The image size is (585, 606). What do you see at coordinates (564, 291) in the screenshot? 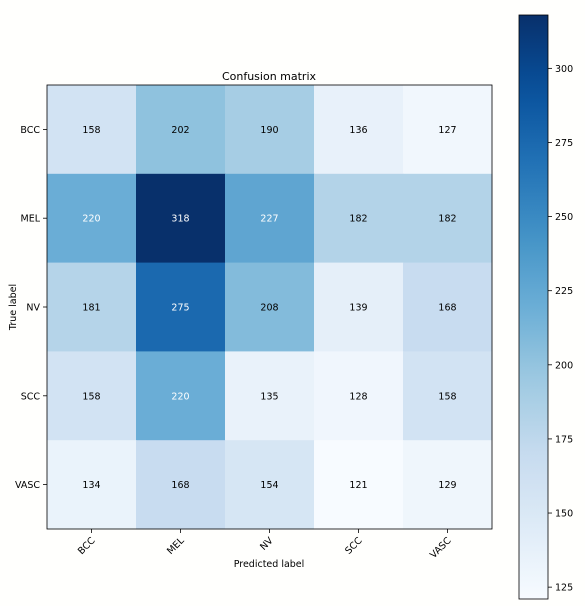
I see `colorbar-tick-label: 225` at bounding box center [564, 291].